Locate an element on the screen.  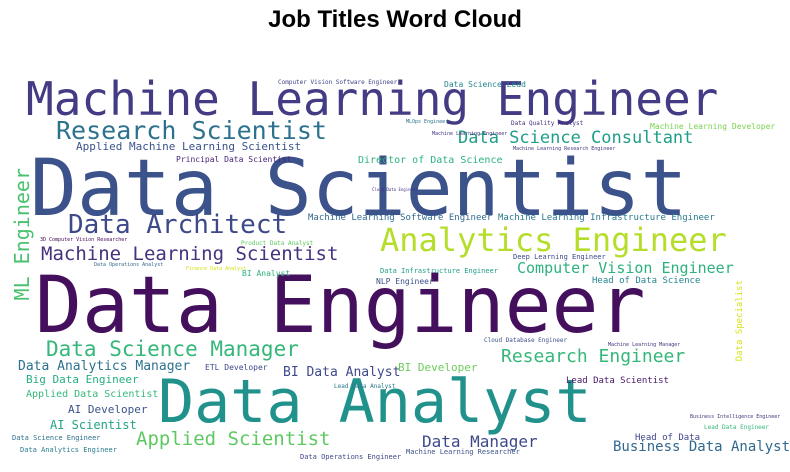
word-data-analytics-engineer: Data Analytics Engineer is located at coordinates (68, 450).